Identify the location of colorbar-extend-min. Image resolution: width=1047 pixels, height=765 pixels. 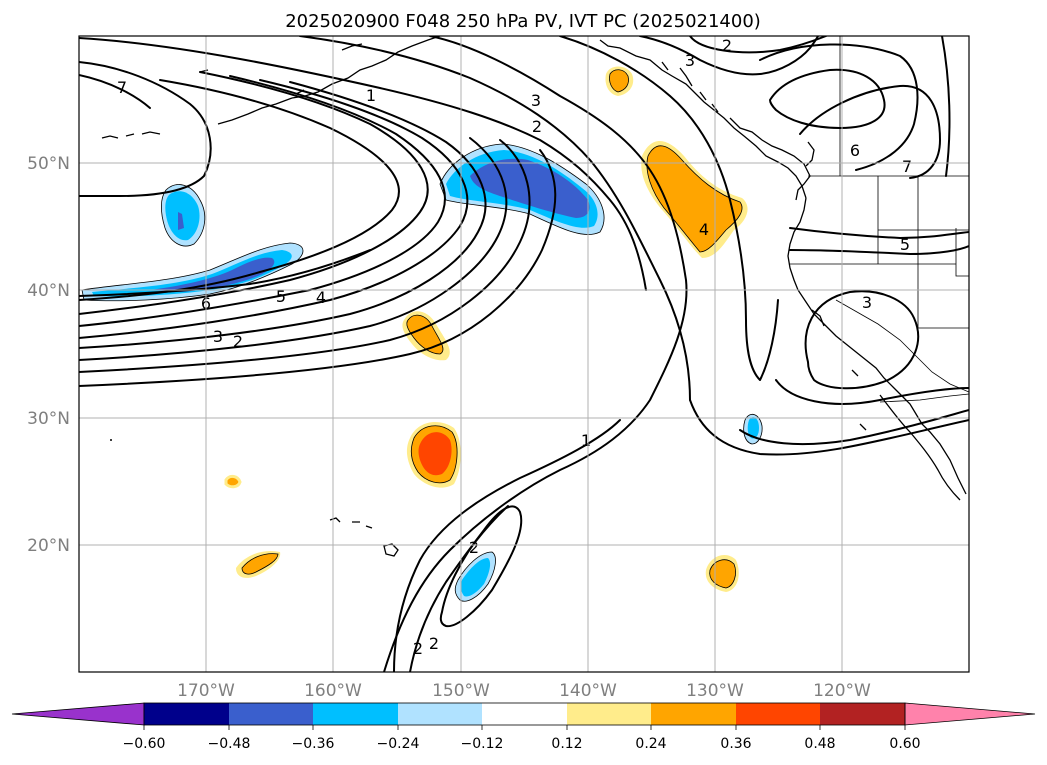
(78, 714).